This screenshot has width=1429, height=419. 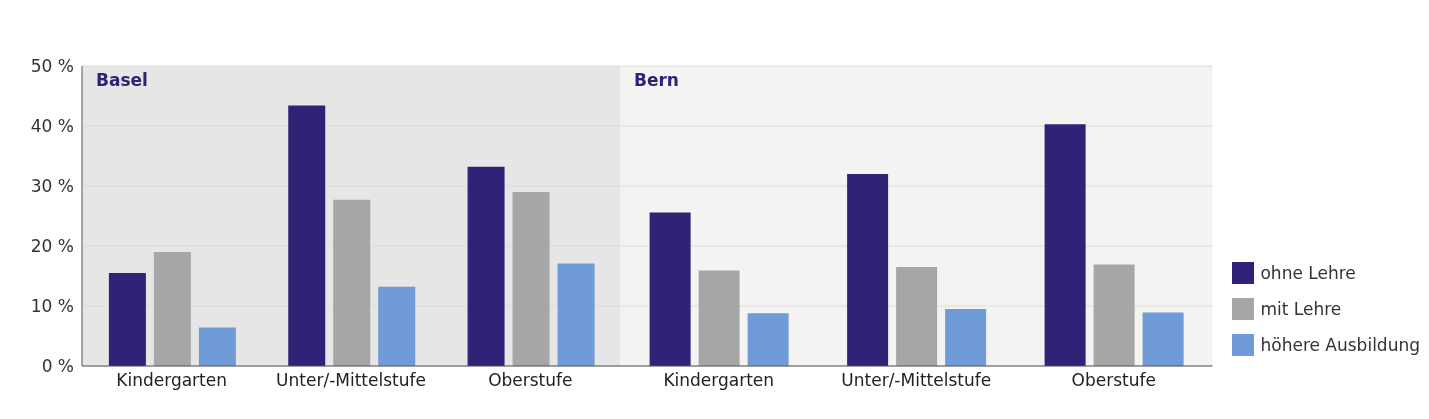 What do you see at coordinates (52, 306) in the screenshot?
I see `y-tick-label: 10 %` at bounding box center [52, 306].